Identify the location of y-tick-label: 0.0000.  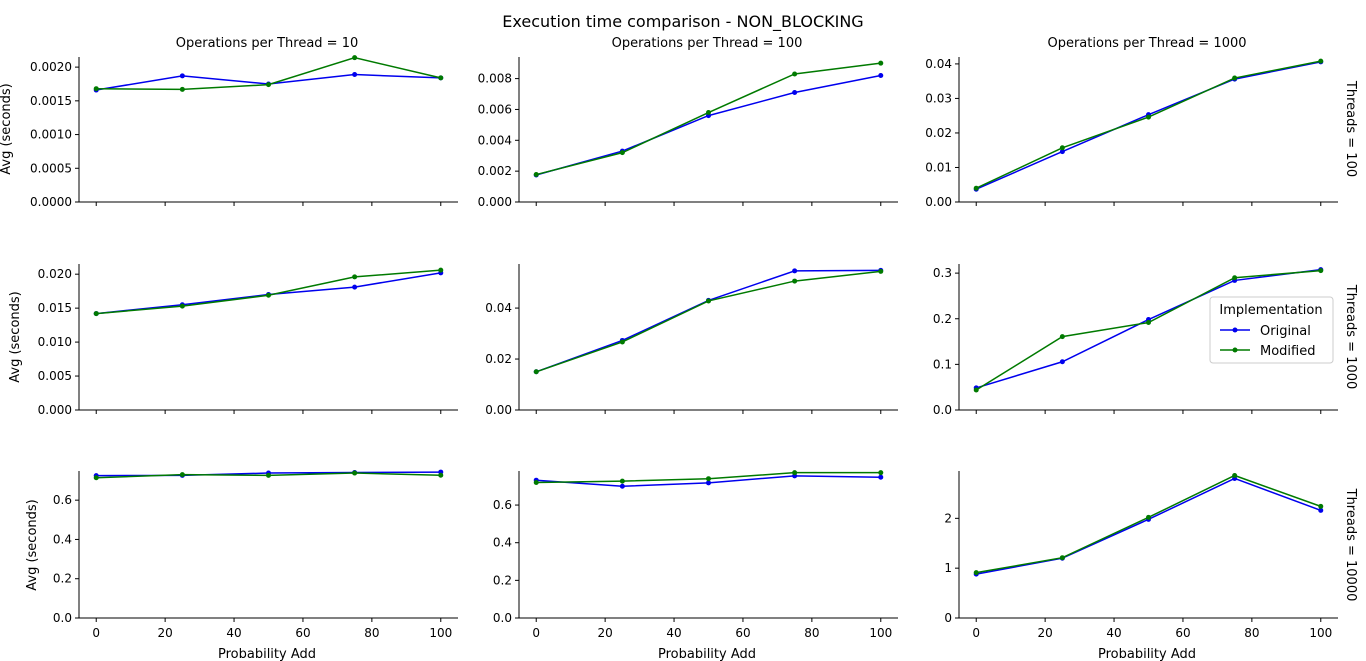
(51, 202).